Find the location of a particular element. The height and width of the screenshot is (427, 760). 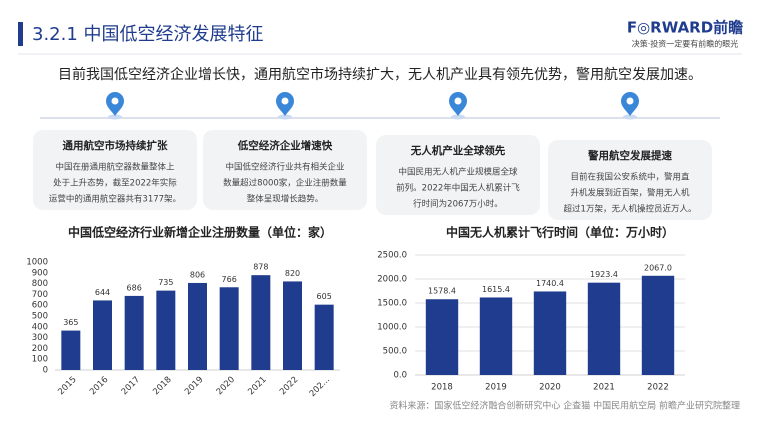

x-tick-label: 2020 is located at coordinates (550, 388).